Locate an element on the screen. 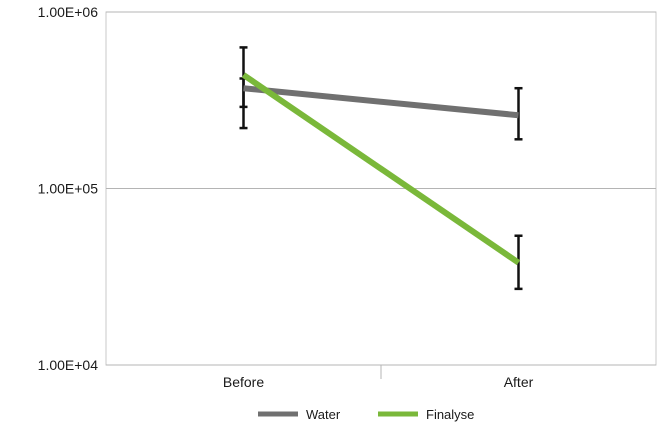 This screenshot has width=658, height=428. y-tick-label: 1.00E+05 is located at coordinates (68, 189).